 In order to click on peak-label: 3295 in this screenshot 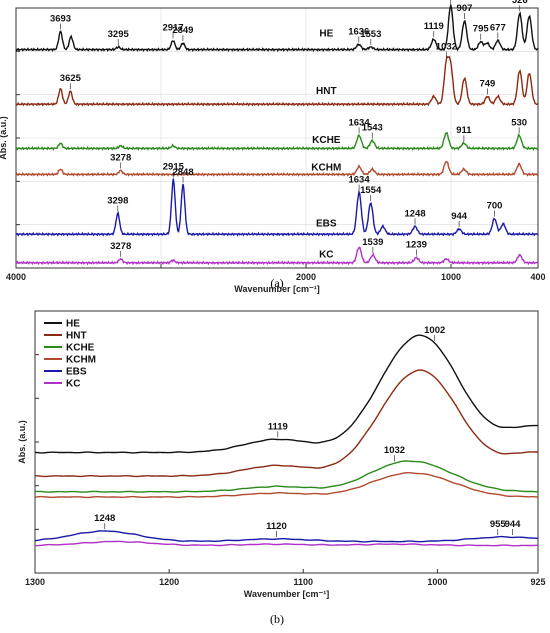, I will do `click(119, 34)`.